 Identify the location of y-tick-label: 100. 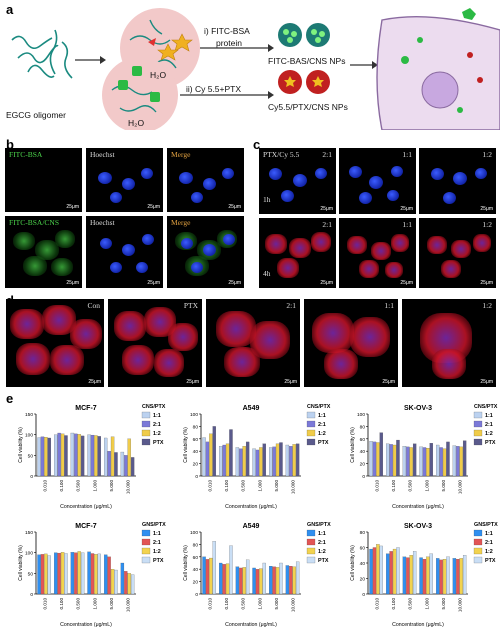
(29, 554).